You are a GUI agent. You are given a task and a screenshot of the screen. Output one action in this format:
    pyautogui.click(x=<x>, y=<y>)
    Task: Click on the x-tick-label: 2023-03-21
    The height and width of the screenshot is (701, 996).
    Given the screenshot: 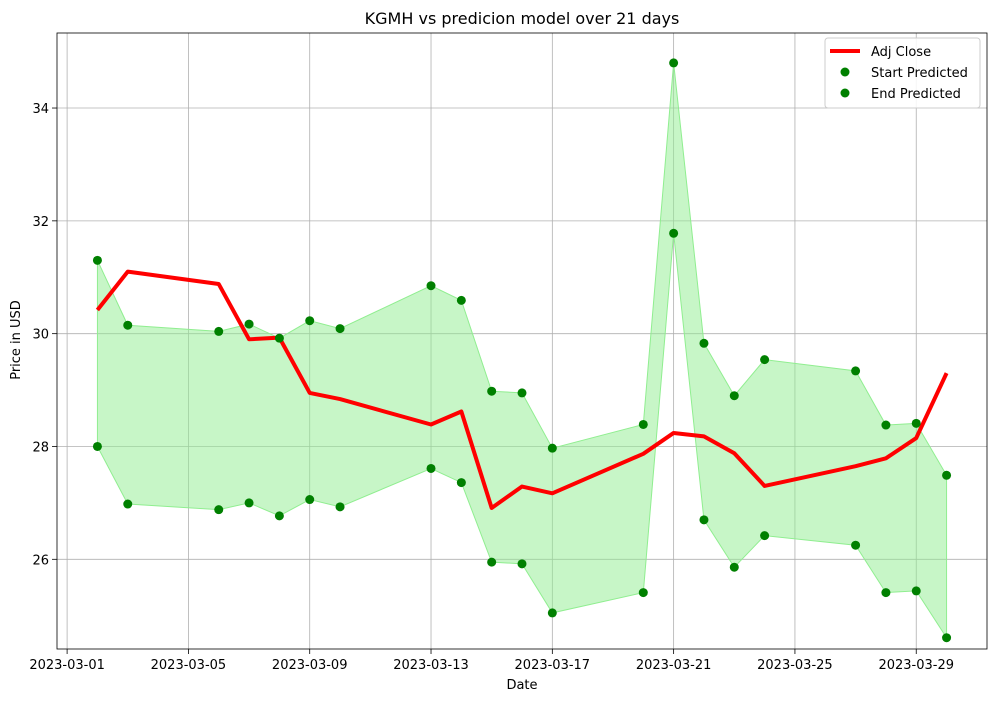 What is the action you would take?
    pyautogui.click(x=674, y=665)
    